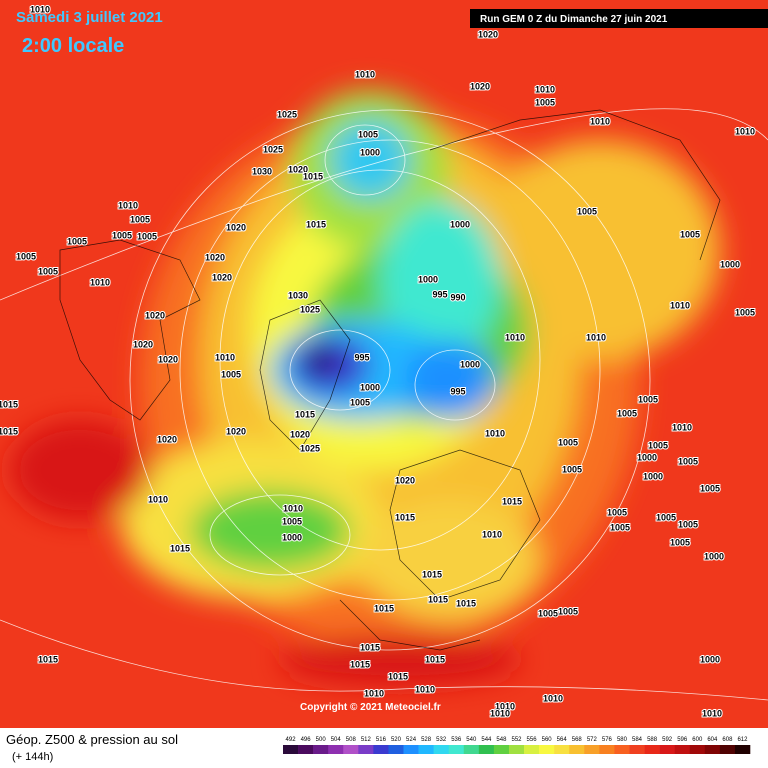 This screenshot has width=768, height=768. Describe the element at coordinates (381, 740) in the screenshot. I see `colorbar-label: 516` at that location.